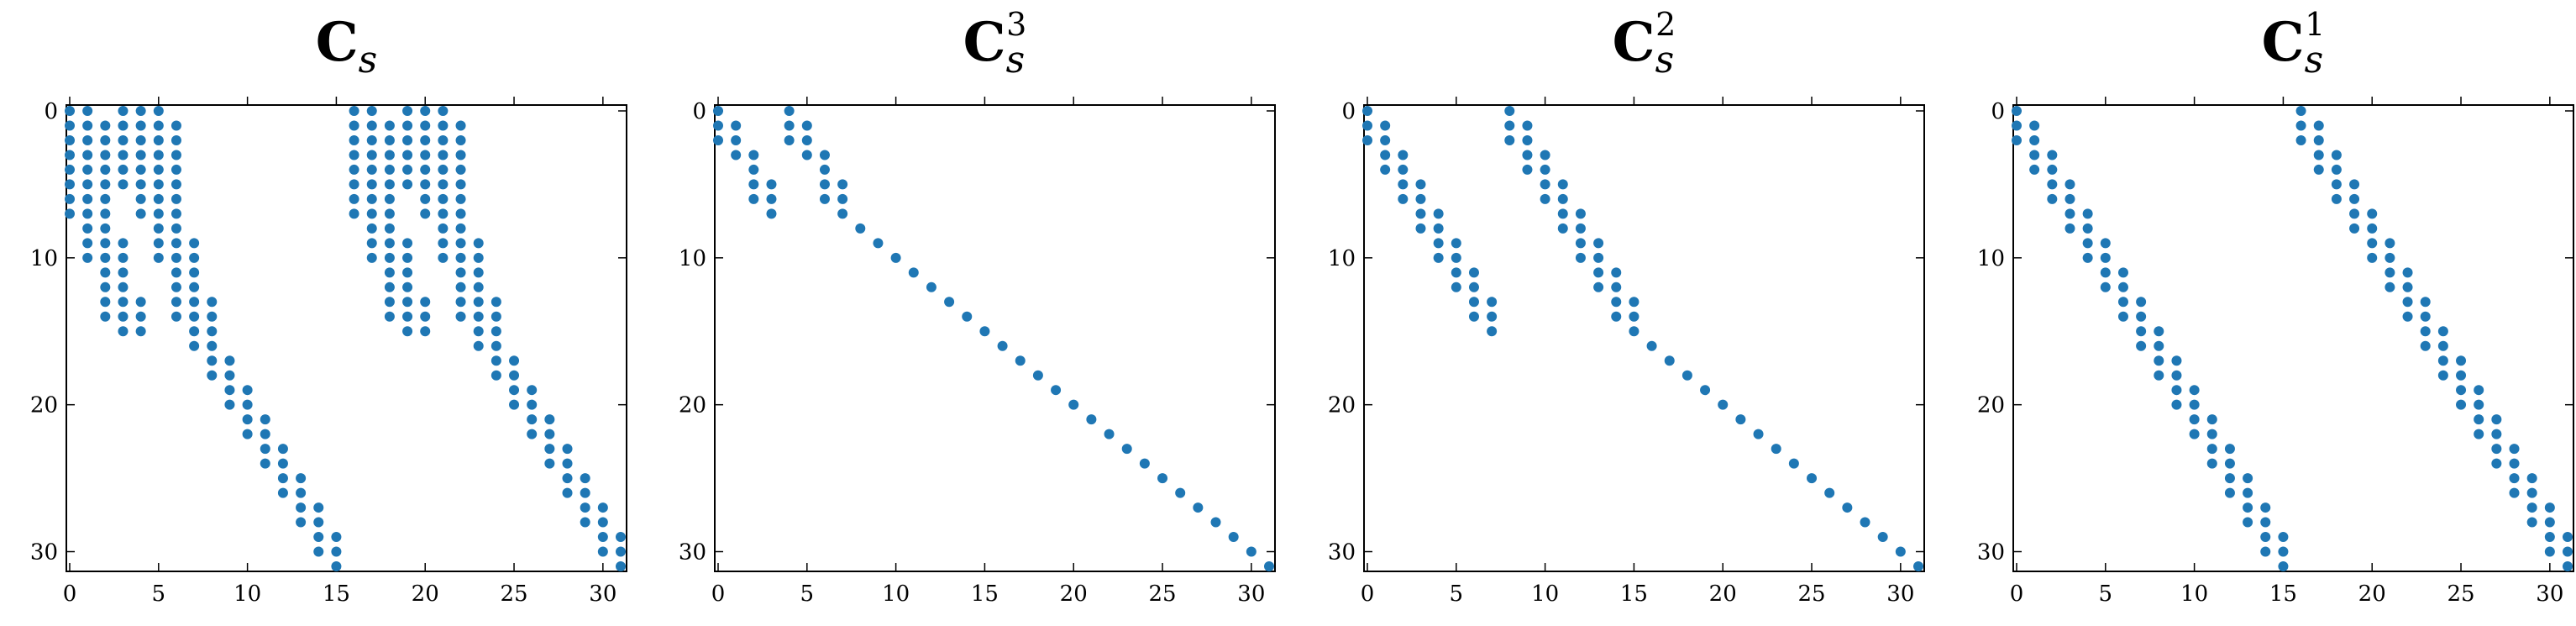 This screenshot has width=2576, height=626. Describe the element at coordinates (2194, 594) in the screenshot. I see `x-tick-label: 10` at that location.